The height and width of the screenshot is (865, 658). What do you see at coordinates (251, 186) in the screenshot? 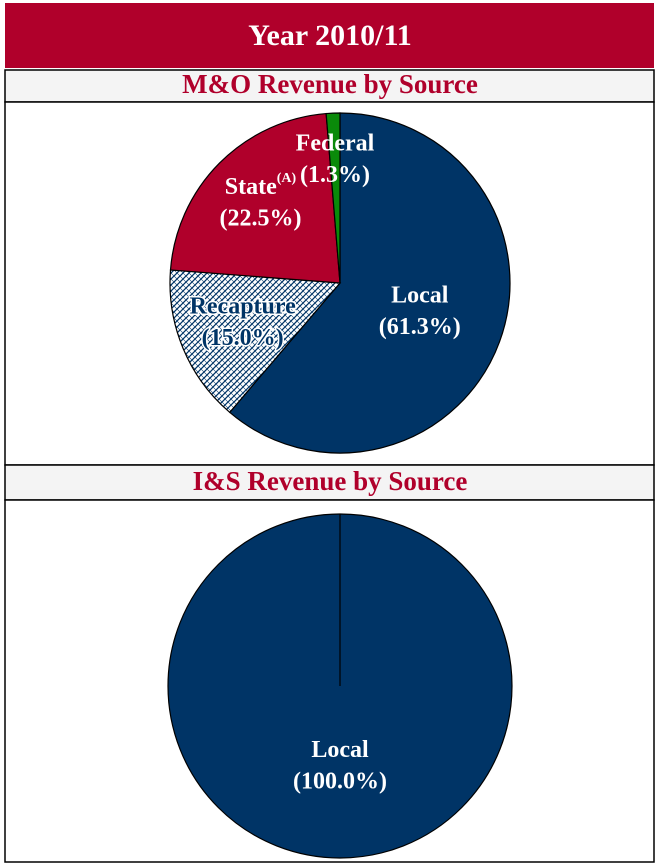
I see `category-name: State` at bounding box center [251, 186].